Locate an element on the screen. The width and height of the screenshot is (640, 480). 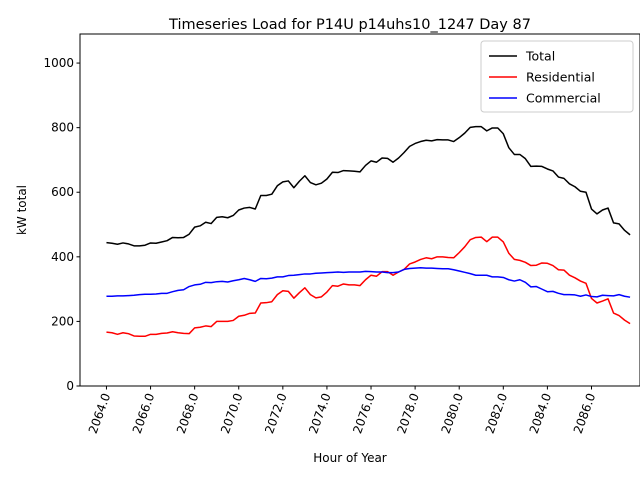
y-tick-label: 200 is located at coordinates (62, 321).